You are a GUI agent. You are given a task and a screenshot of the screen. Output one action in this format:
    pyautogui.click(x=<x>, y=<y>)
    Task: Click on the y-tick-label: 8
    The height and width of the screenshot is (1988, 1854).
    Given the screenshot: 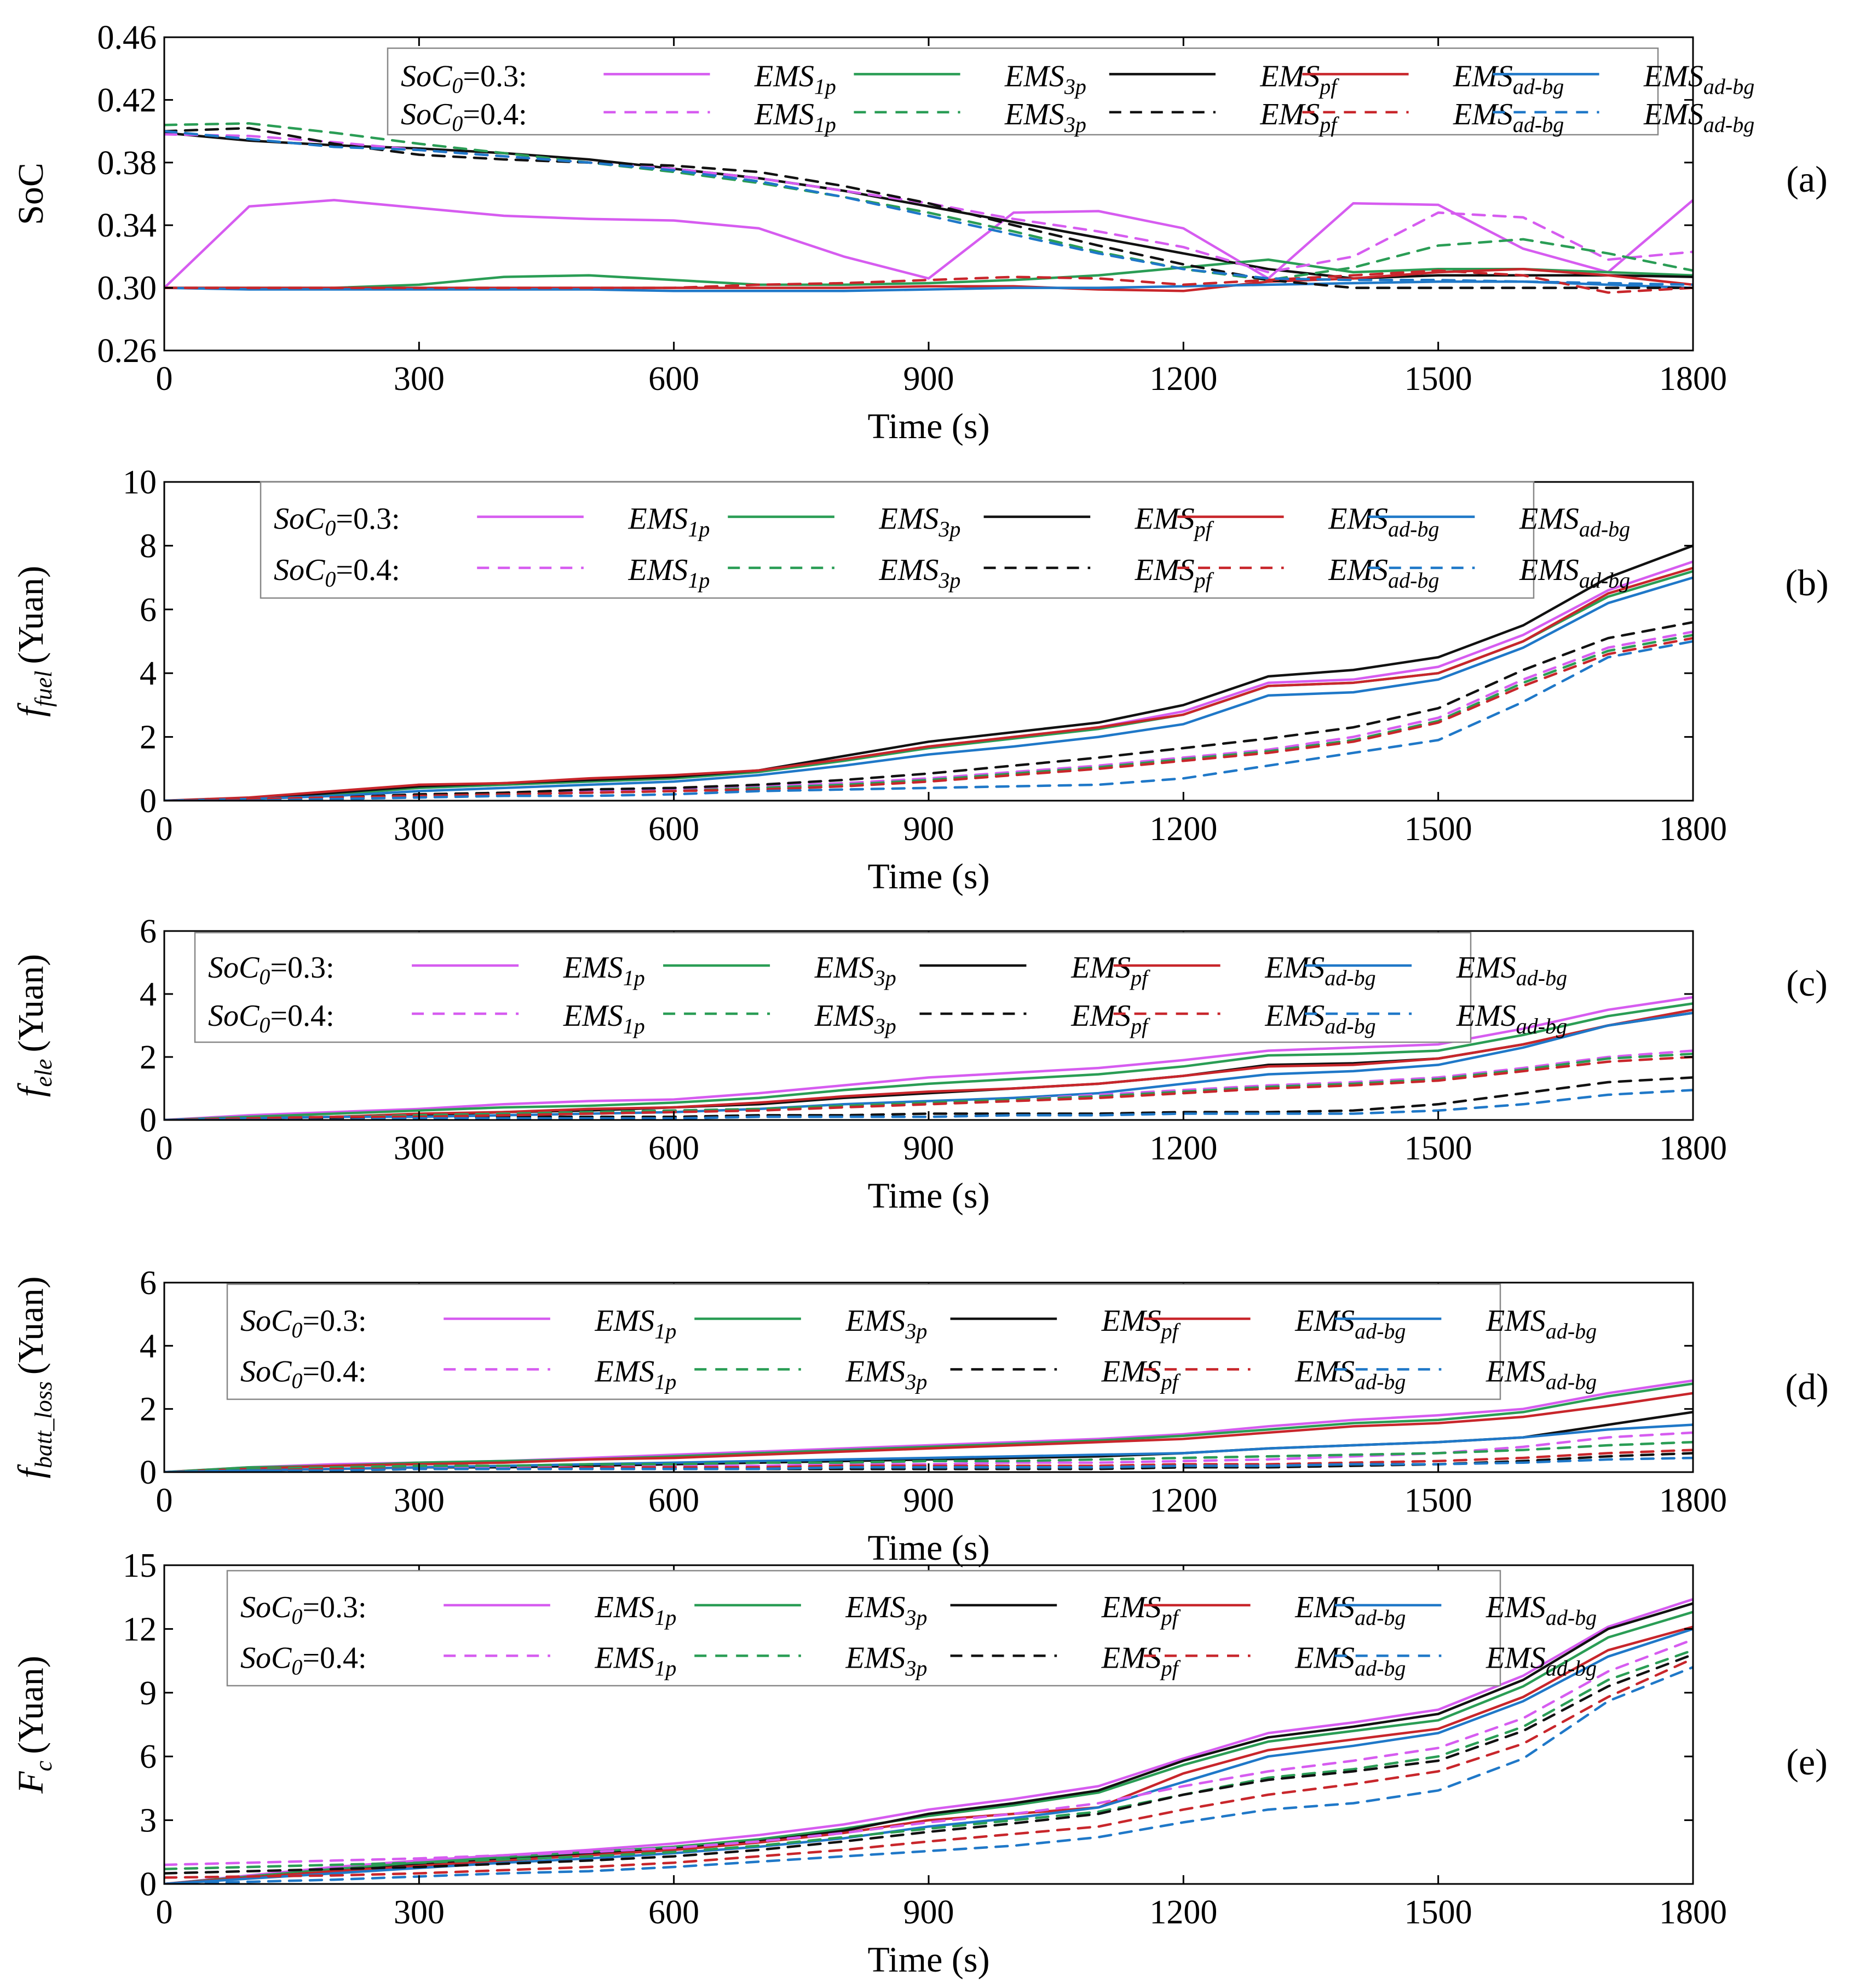 What is the action you would take?
    pyautogui.click(x=148, y=546)
    